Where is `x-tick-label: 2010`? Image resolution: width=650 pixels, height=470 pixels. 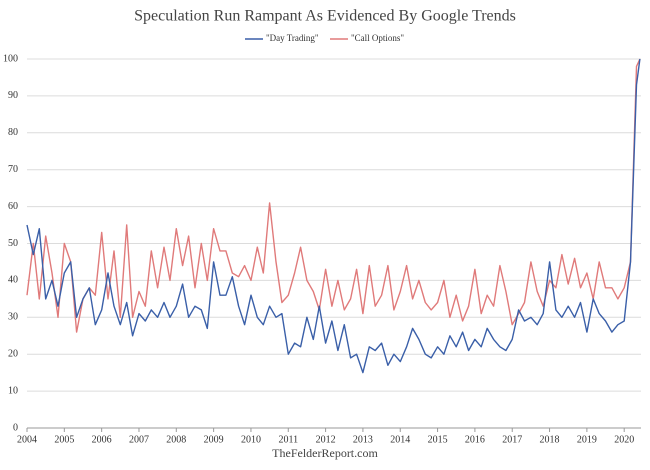 x-tick-label: 2010 is located at coordinates (251, 439).